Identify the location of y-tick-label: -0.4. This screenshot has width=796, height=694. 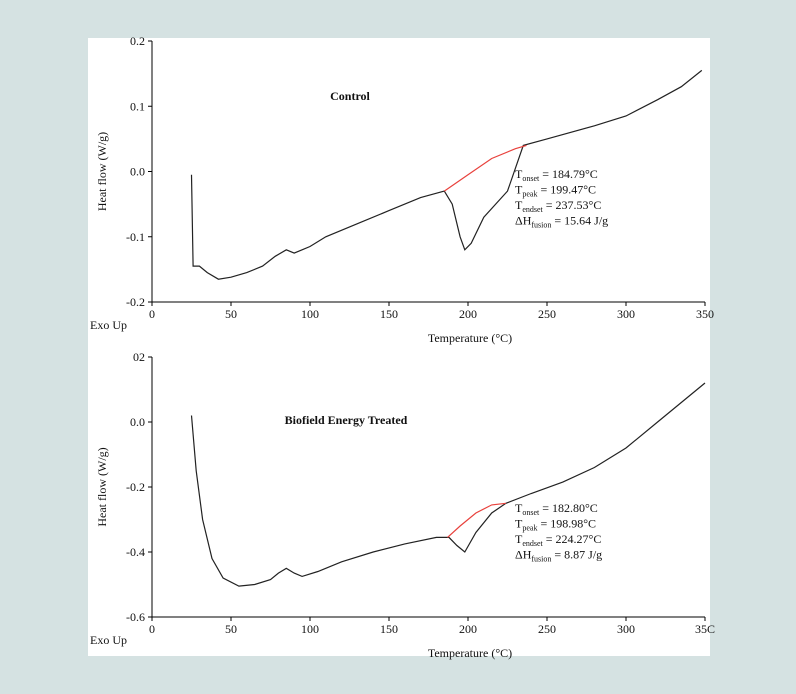
(135, 552).